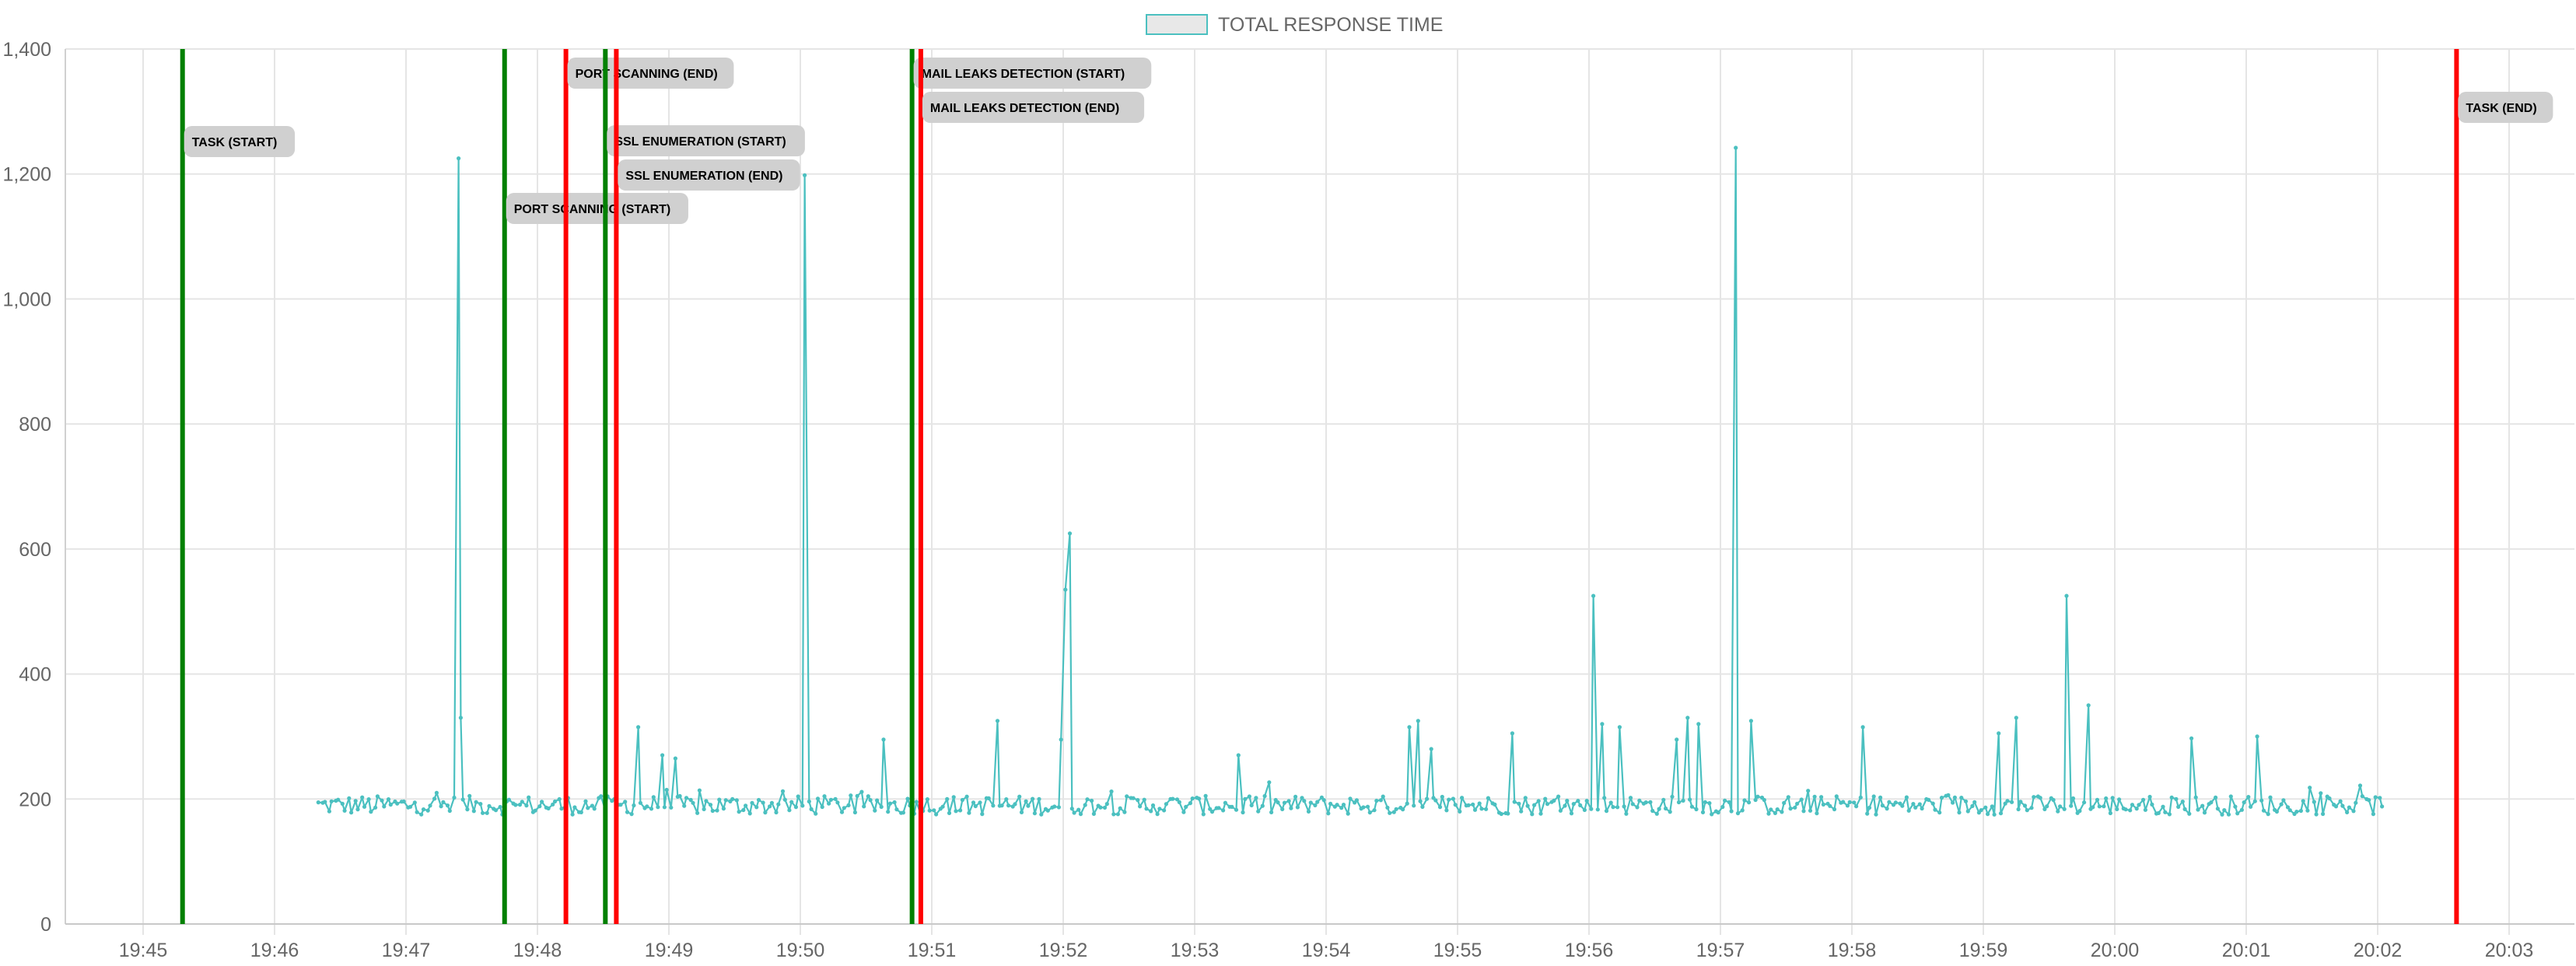 This screenshot has width=2576, height=966. Describe the element at coordinates (1294, 25) in the screenshot. I see `legend: TOTAL RESPONSE TIME` at that location.